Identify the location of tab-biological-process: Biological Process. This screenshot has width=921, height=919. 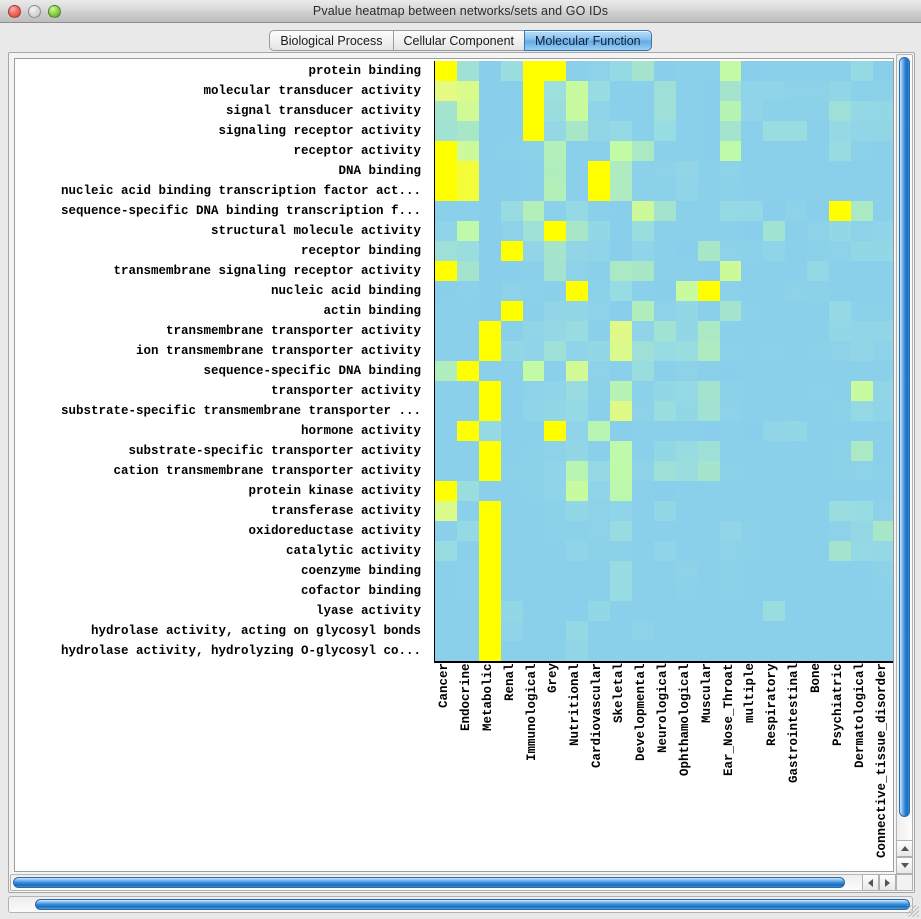
(331, 40).